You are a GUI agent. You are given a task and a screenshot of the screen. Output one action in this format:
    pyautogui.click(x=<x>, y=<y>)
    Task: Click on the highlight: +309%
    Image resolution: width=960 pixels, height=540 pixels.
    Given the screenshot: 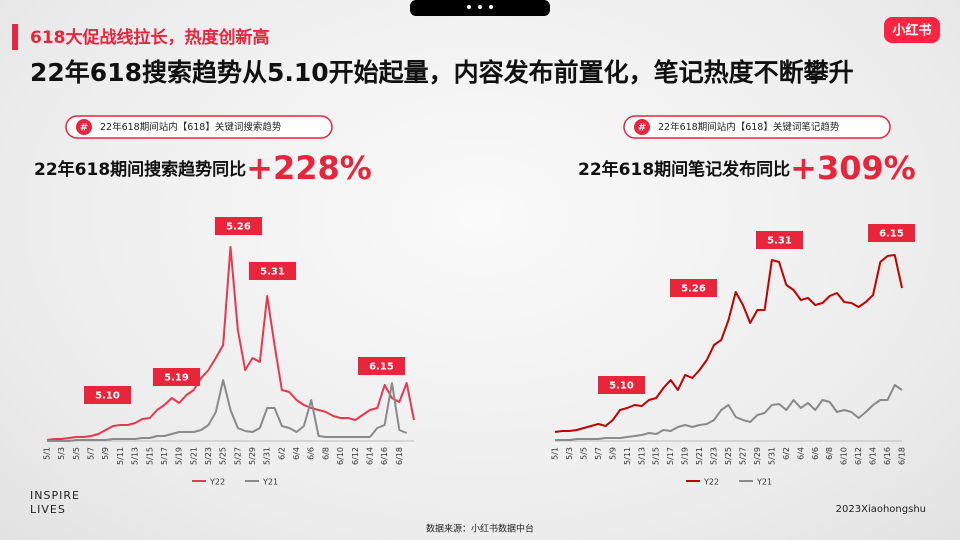 What is the action you would take?
    pyautogui.click(x=853, y=168)
    